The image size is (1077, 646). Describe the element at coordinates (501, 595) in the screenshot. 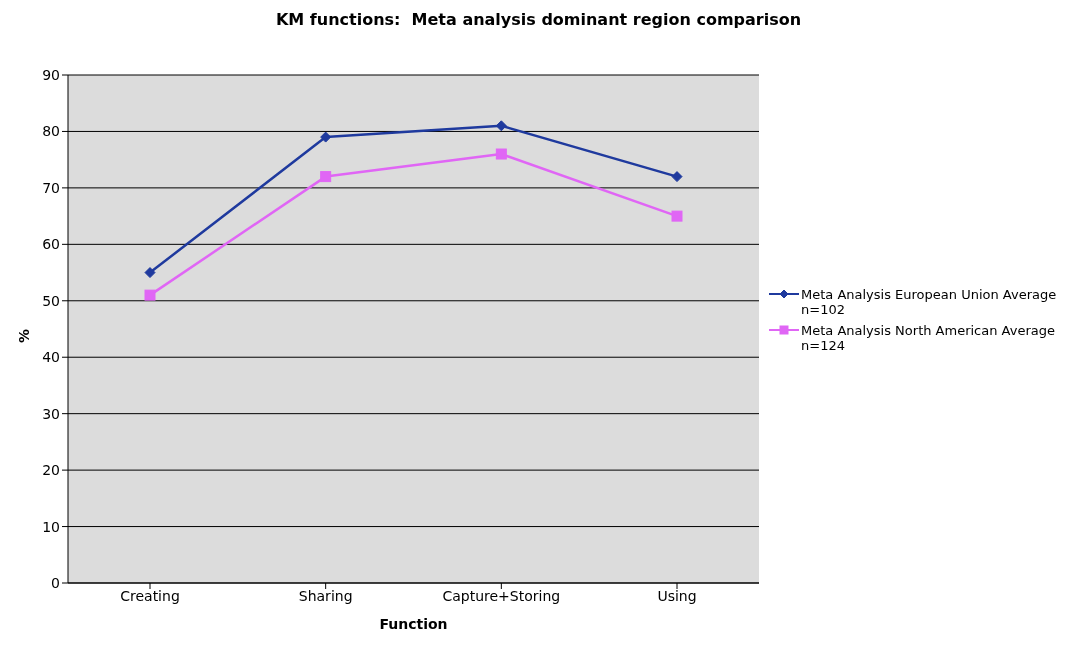

I see `x-tick-label: Capture+Storing` at that location.